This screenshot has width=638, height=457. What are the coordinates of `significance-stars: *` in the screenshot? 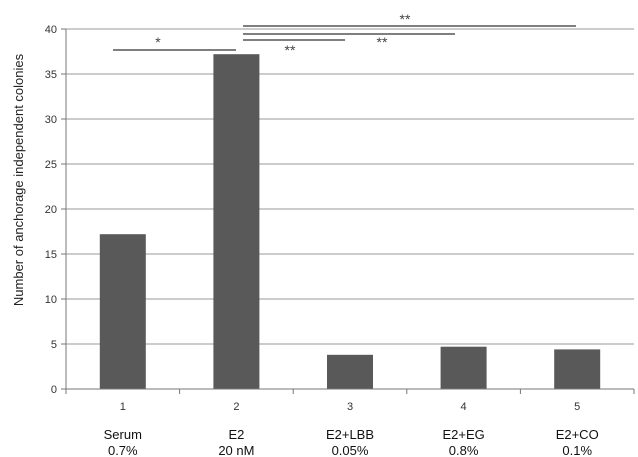 It's located at (158, 42).